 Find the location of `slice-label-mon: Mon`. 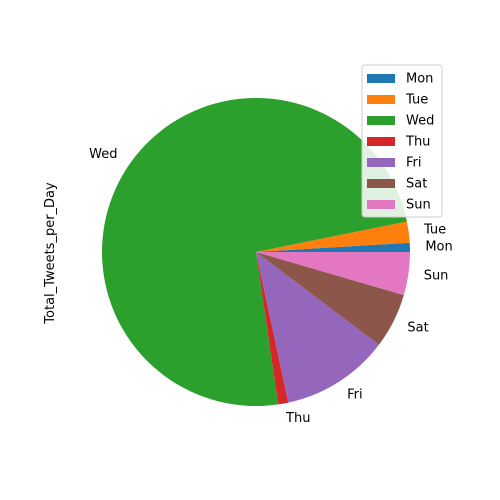

slice-label-mon: Mon is located at coordinates (438, 246).